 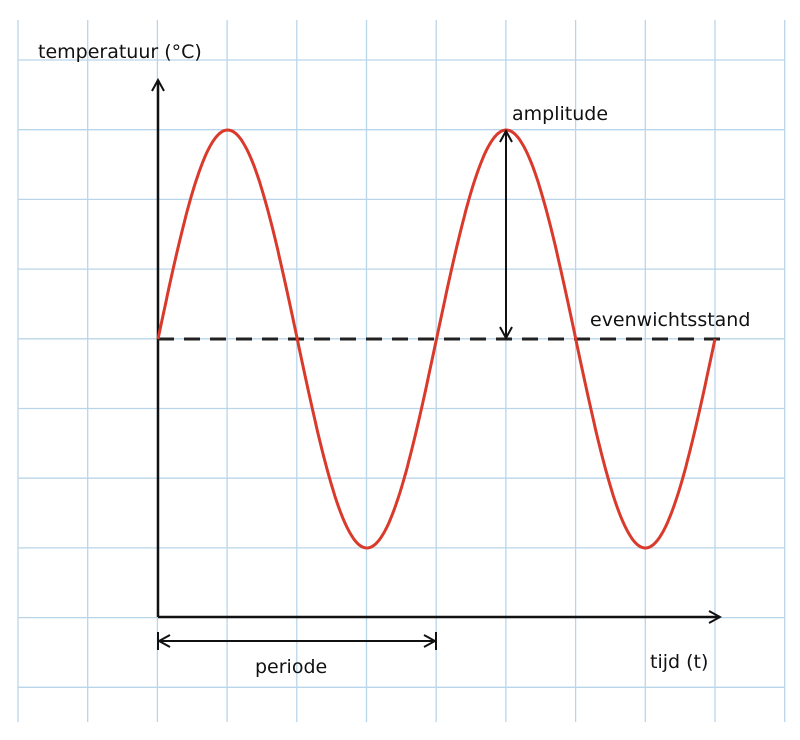 I want to click on amplitude-label: amplitude, so click(x=560, y=114).